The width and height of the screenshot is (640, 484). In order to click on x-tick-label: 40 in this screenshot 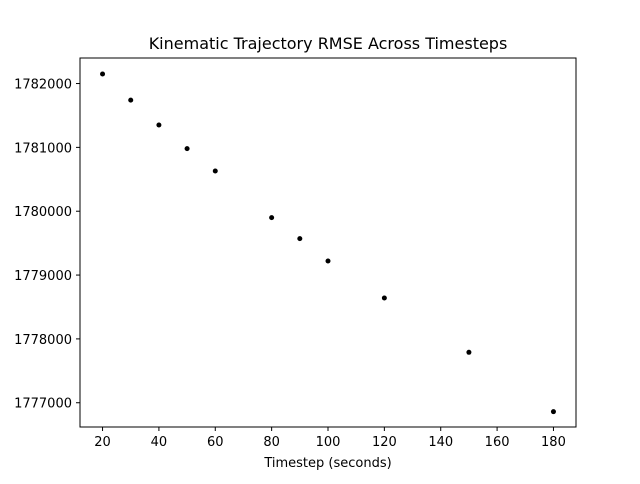, I will do `click(159, 442)`.